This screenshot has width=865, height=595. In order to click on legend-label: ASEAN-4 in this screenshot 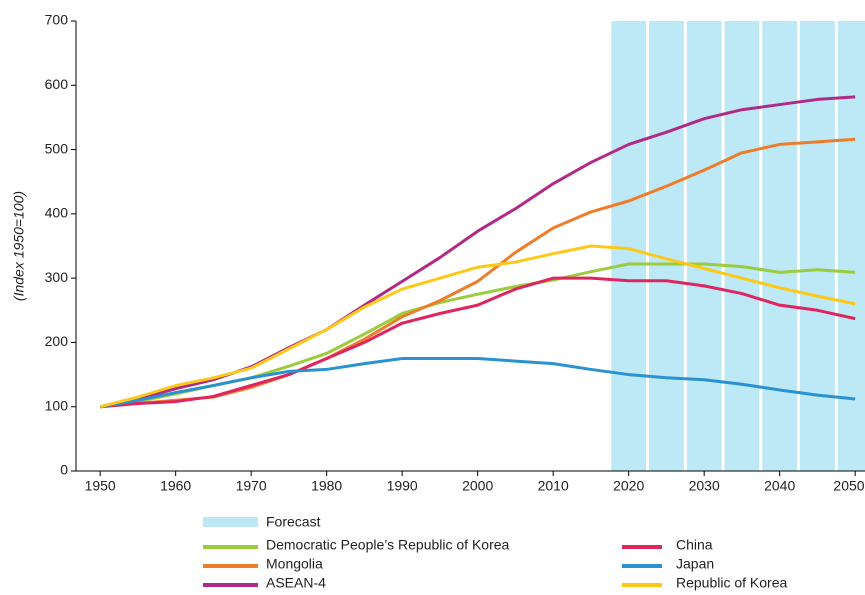, I will do `click(296, 583)`.